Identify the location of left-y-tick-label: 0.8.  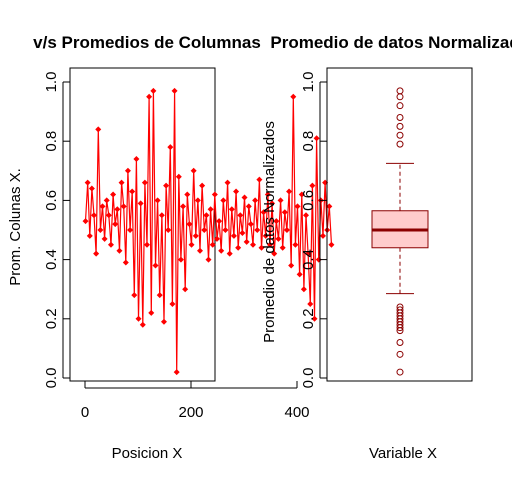
(51, 141).